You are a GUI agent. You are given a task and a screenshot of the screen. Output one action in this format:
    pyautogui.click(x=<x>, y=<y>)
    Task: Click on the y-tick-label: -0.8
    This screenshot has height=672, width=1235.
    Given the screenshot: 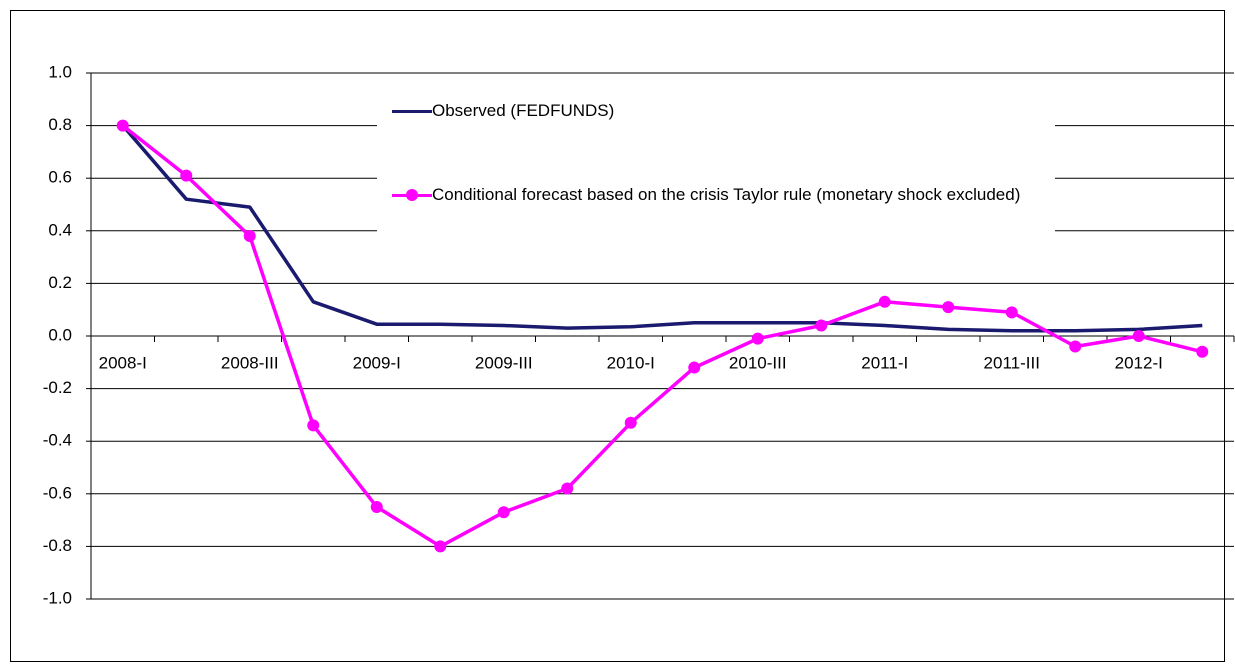 What is the action you would take?
    pyautogui.click(x=57, y=545)
    